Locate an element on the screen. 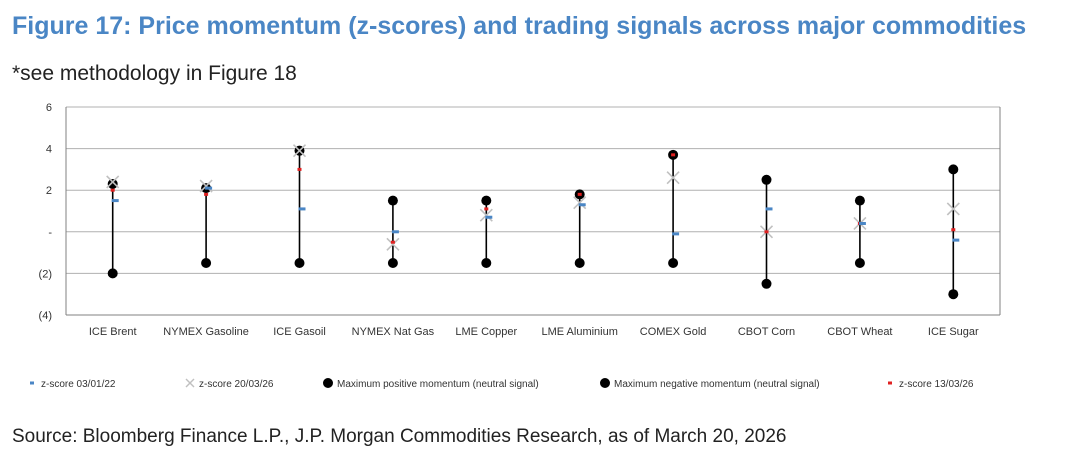 The height and width of the screenshot is (459, 1080). x-tick-label: LME Aluminium is located at coordinates (579, 332).